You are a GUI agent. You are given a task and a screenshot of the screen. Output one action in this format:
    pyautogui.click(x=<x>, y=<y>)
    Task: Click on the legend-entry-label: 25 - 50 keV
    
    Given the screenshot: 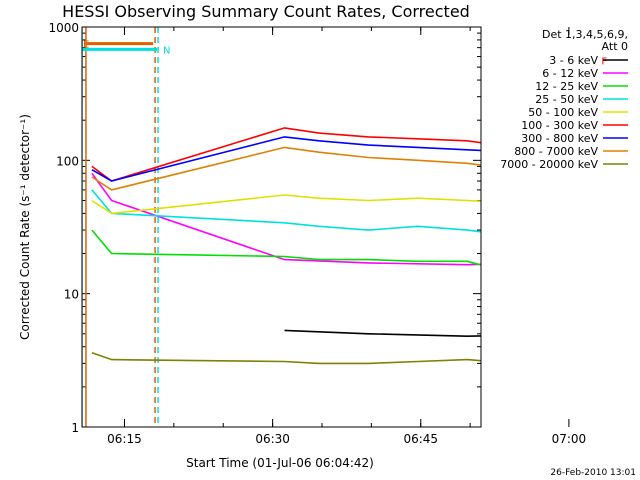 What is the action you would take?
    pyautogui.click(x=566, y=99)
    